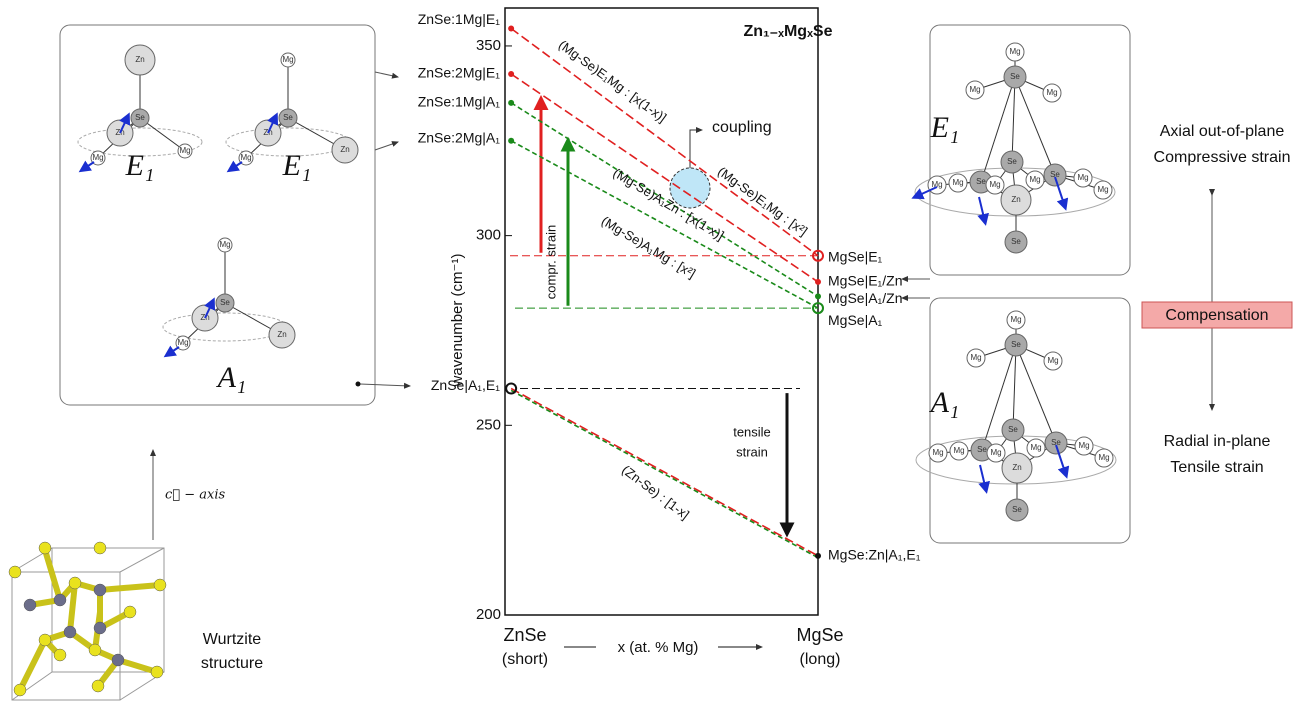 This screenshot has height=707, width=1311. Describe the element at coordinates (358, 384) in the screenshot. I see `connector-dot` at that location.